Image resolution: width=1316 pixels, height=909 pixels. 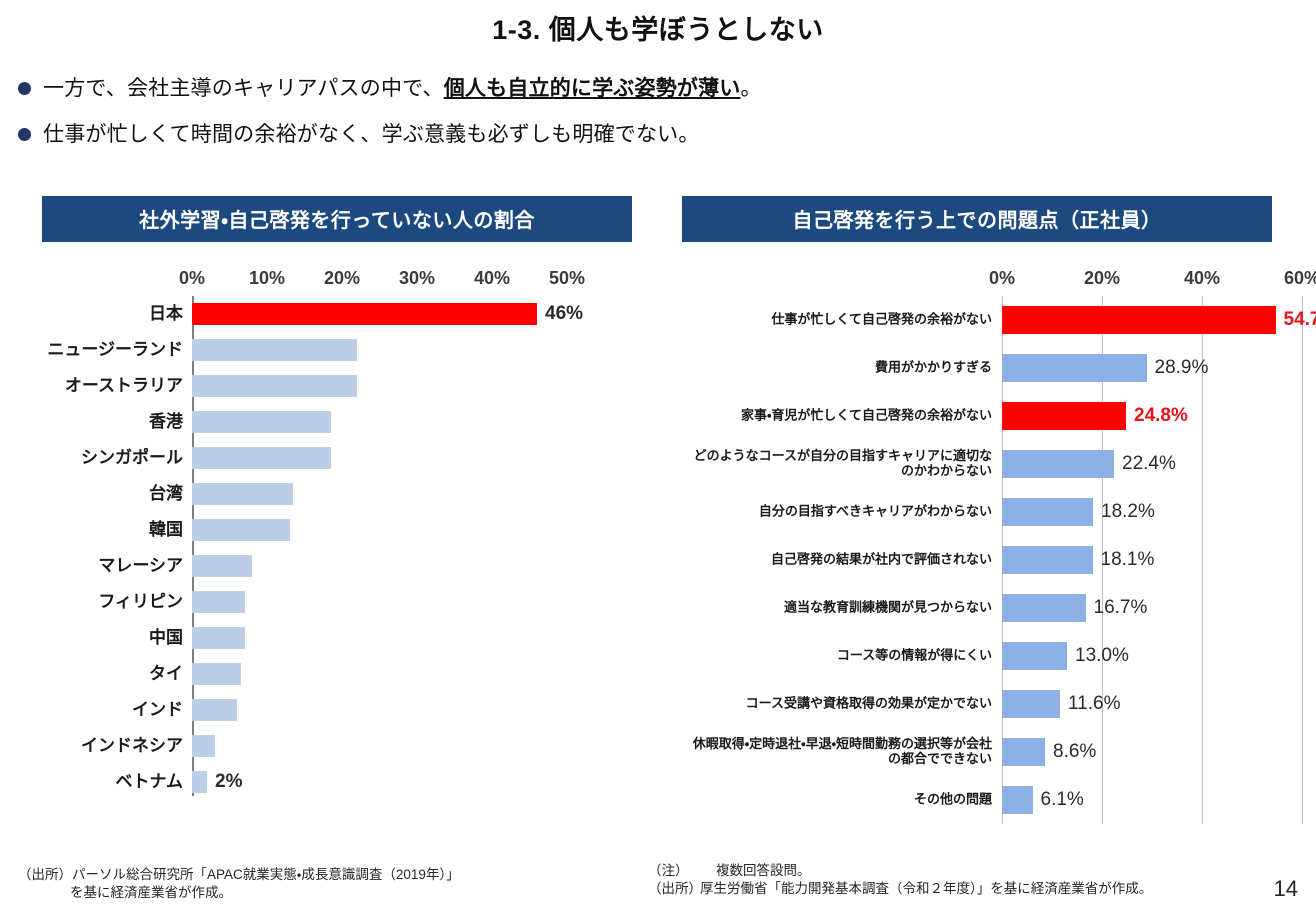 I want to click on chart-bar-row: 休暇取得・定時退社・早退・短時間勤務の選択等が会社の都合でできない 8.6%, so click(x=997, y=752).